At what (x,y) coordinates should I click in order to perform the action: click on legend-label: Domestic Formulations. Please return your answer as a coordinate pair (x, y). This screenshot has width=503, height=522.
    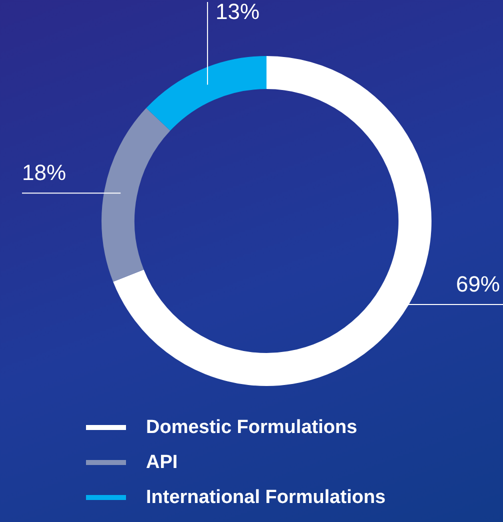
    Looking at the image, I should click on (252, 427).